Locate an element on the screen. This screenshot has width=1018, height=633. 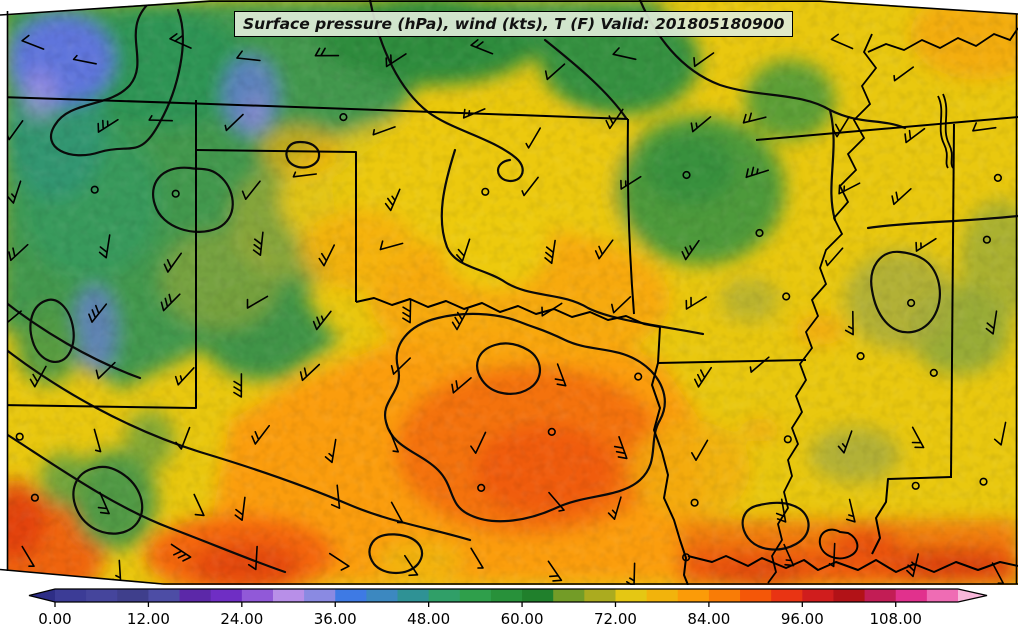
border-nm-tx is located at coordinates (98, 254).